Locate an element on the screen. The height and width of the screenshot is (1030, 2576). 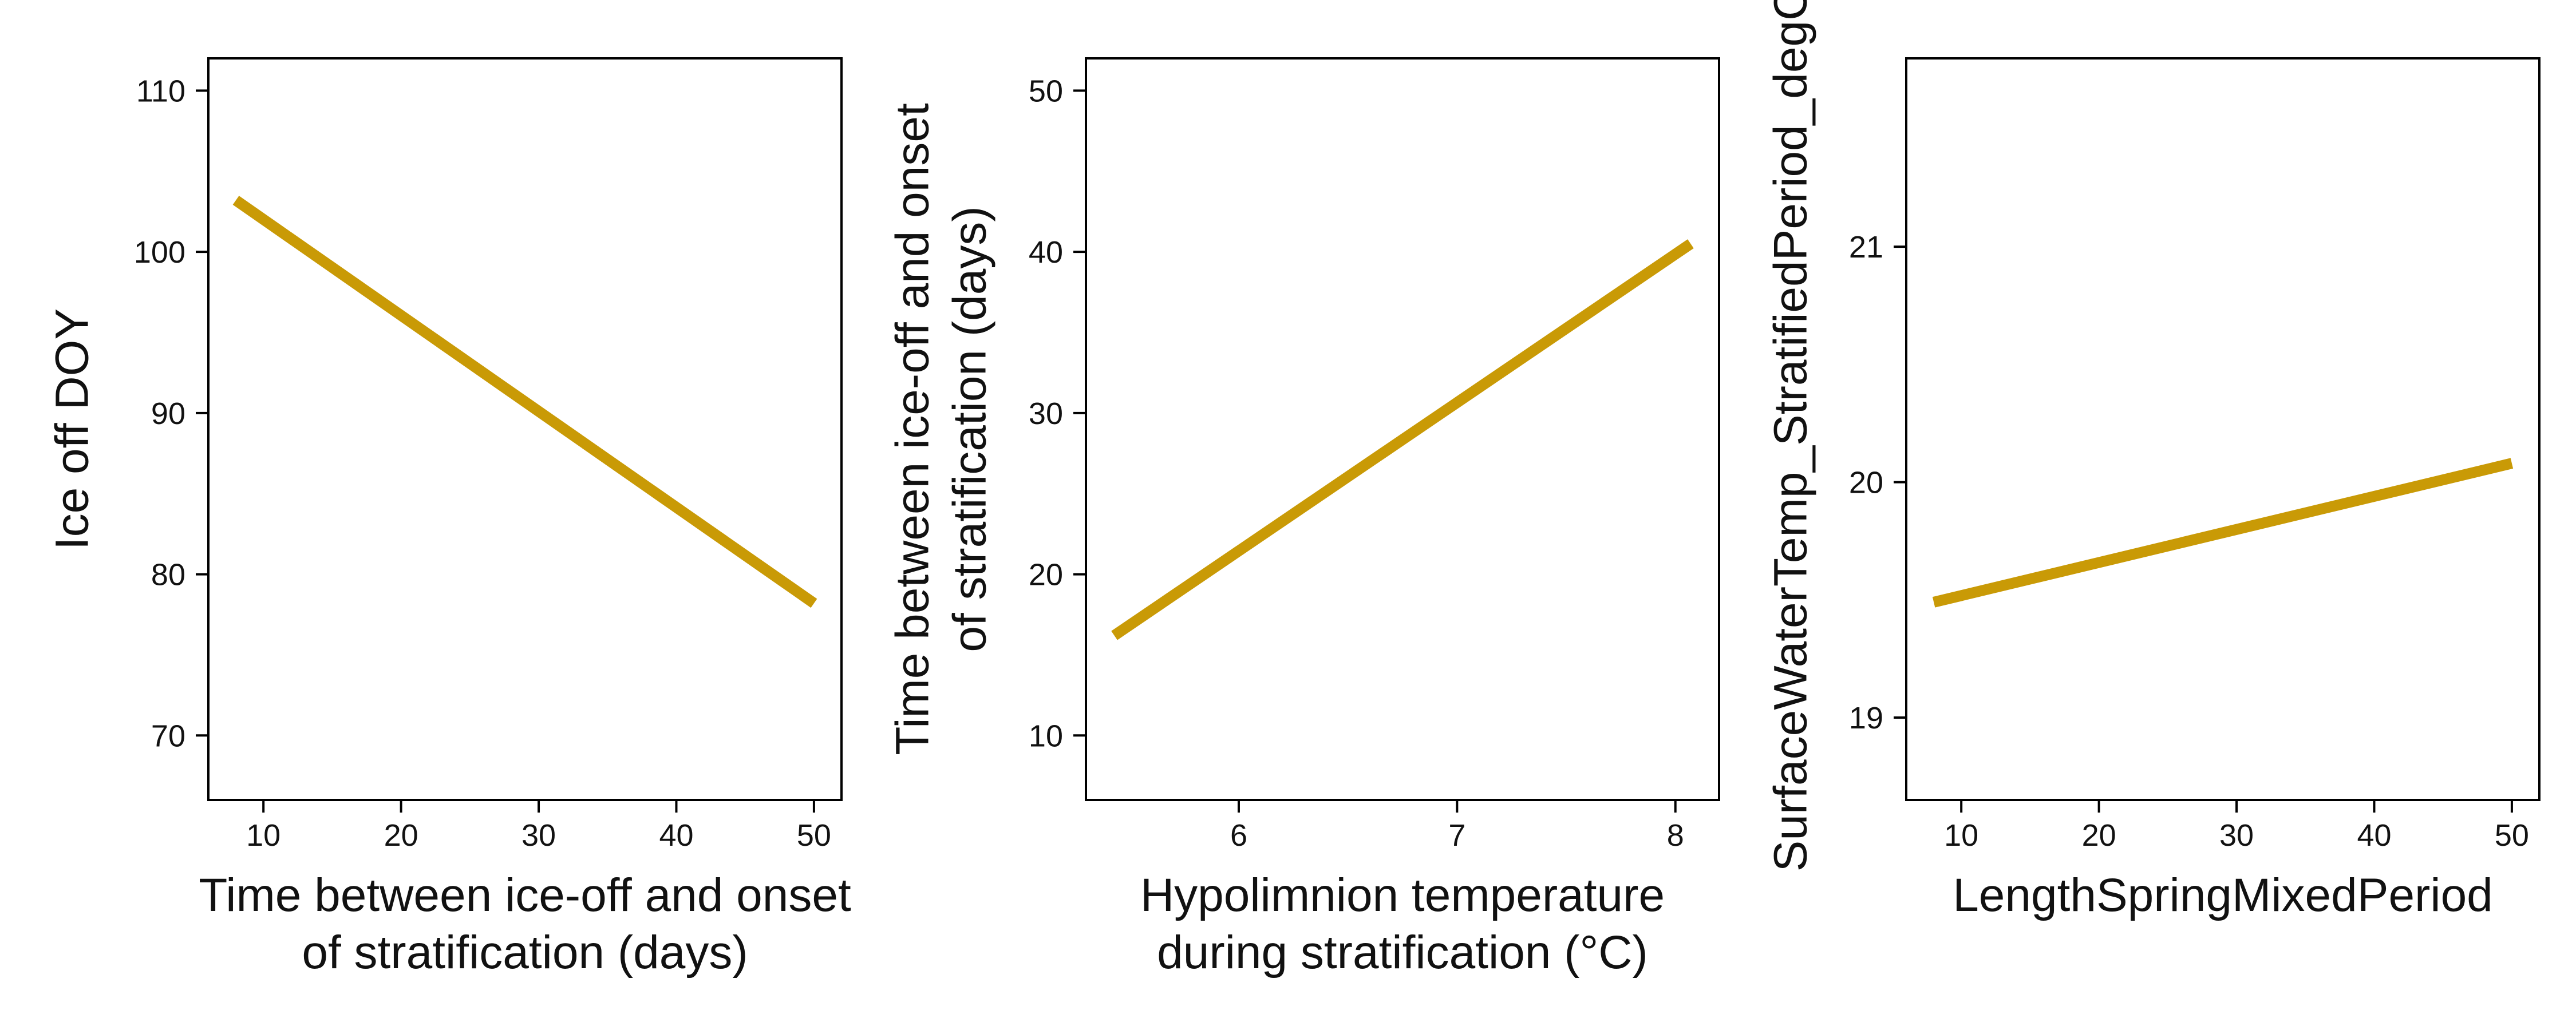
y-tick-label: 19 is located at coordinates (1866, 718).